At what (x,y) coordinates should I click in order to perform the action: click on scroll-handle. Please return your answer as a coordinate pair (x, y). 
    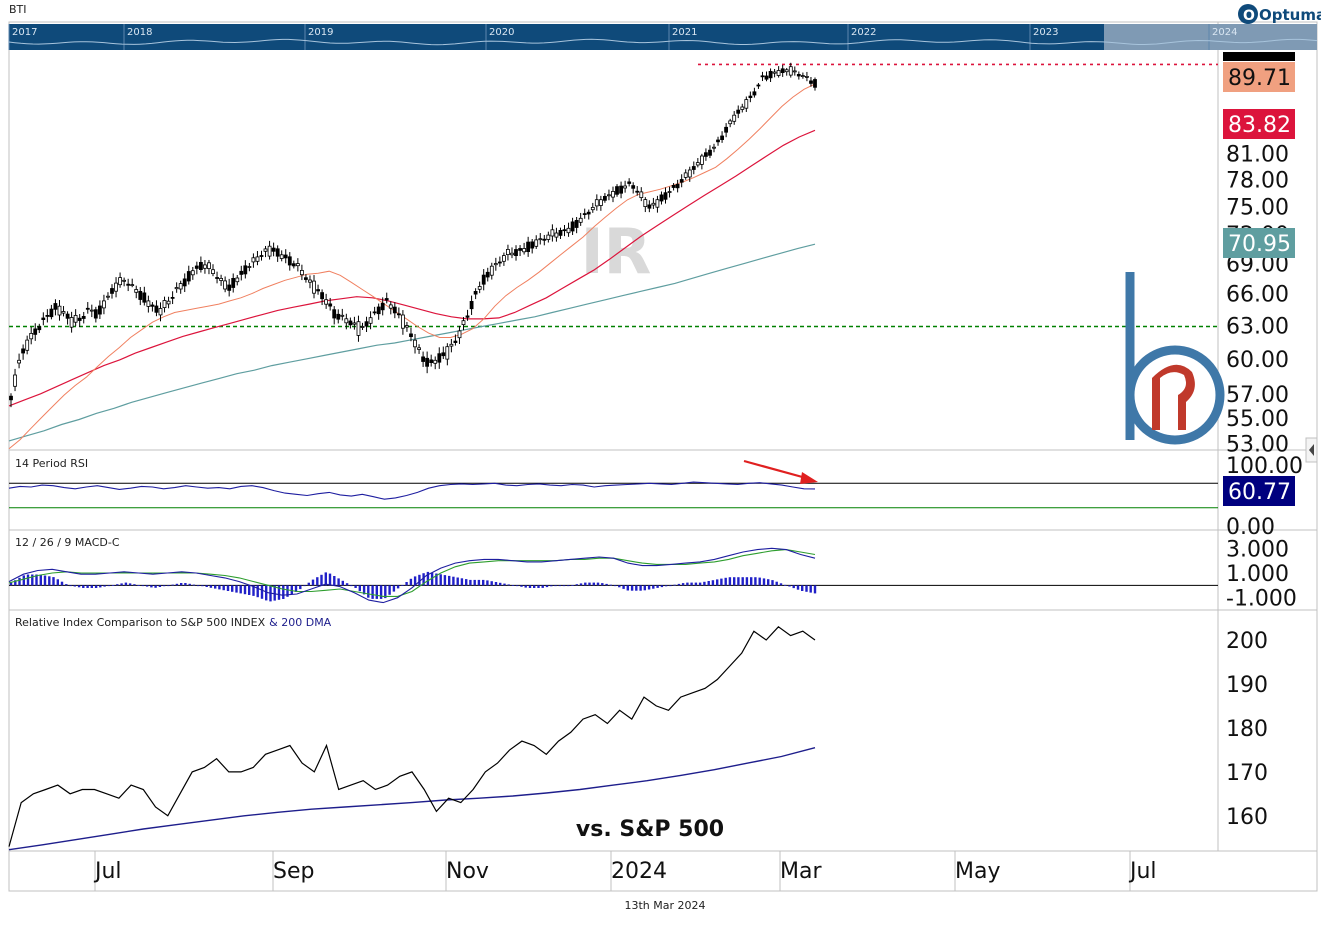
    Looking at the image, I should click on (1311, 450).